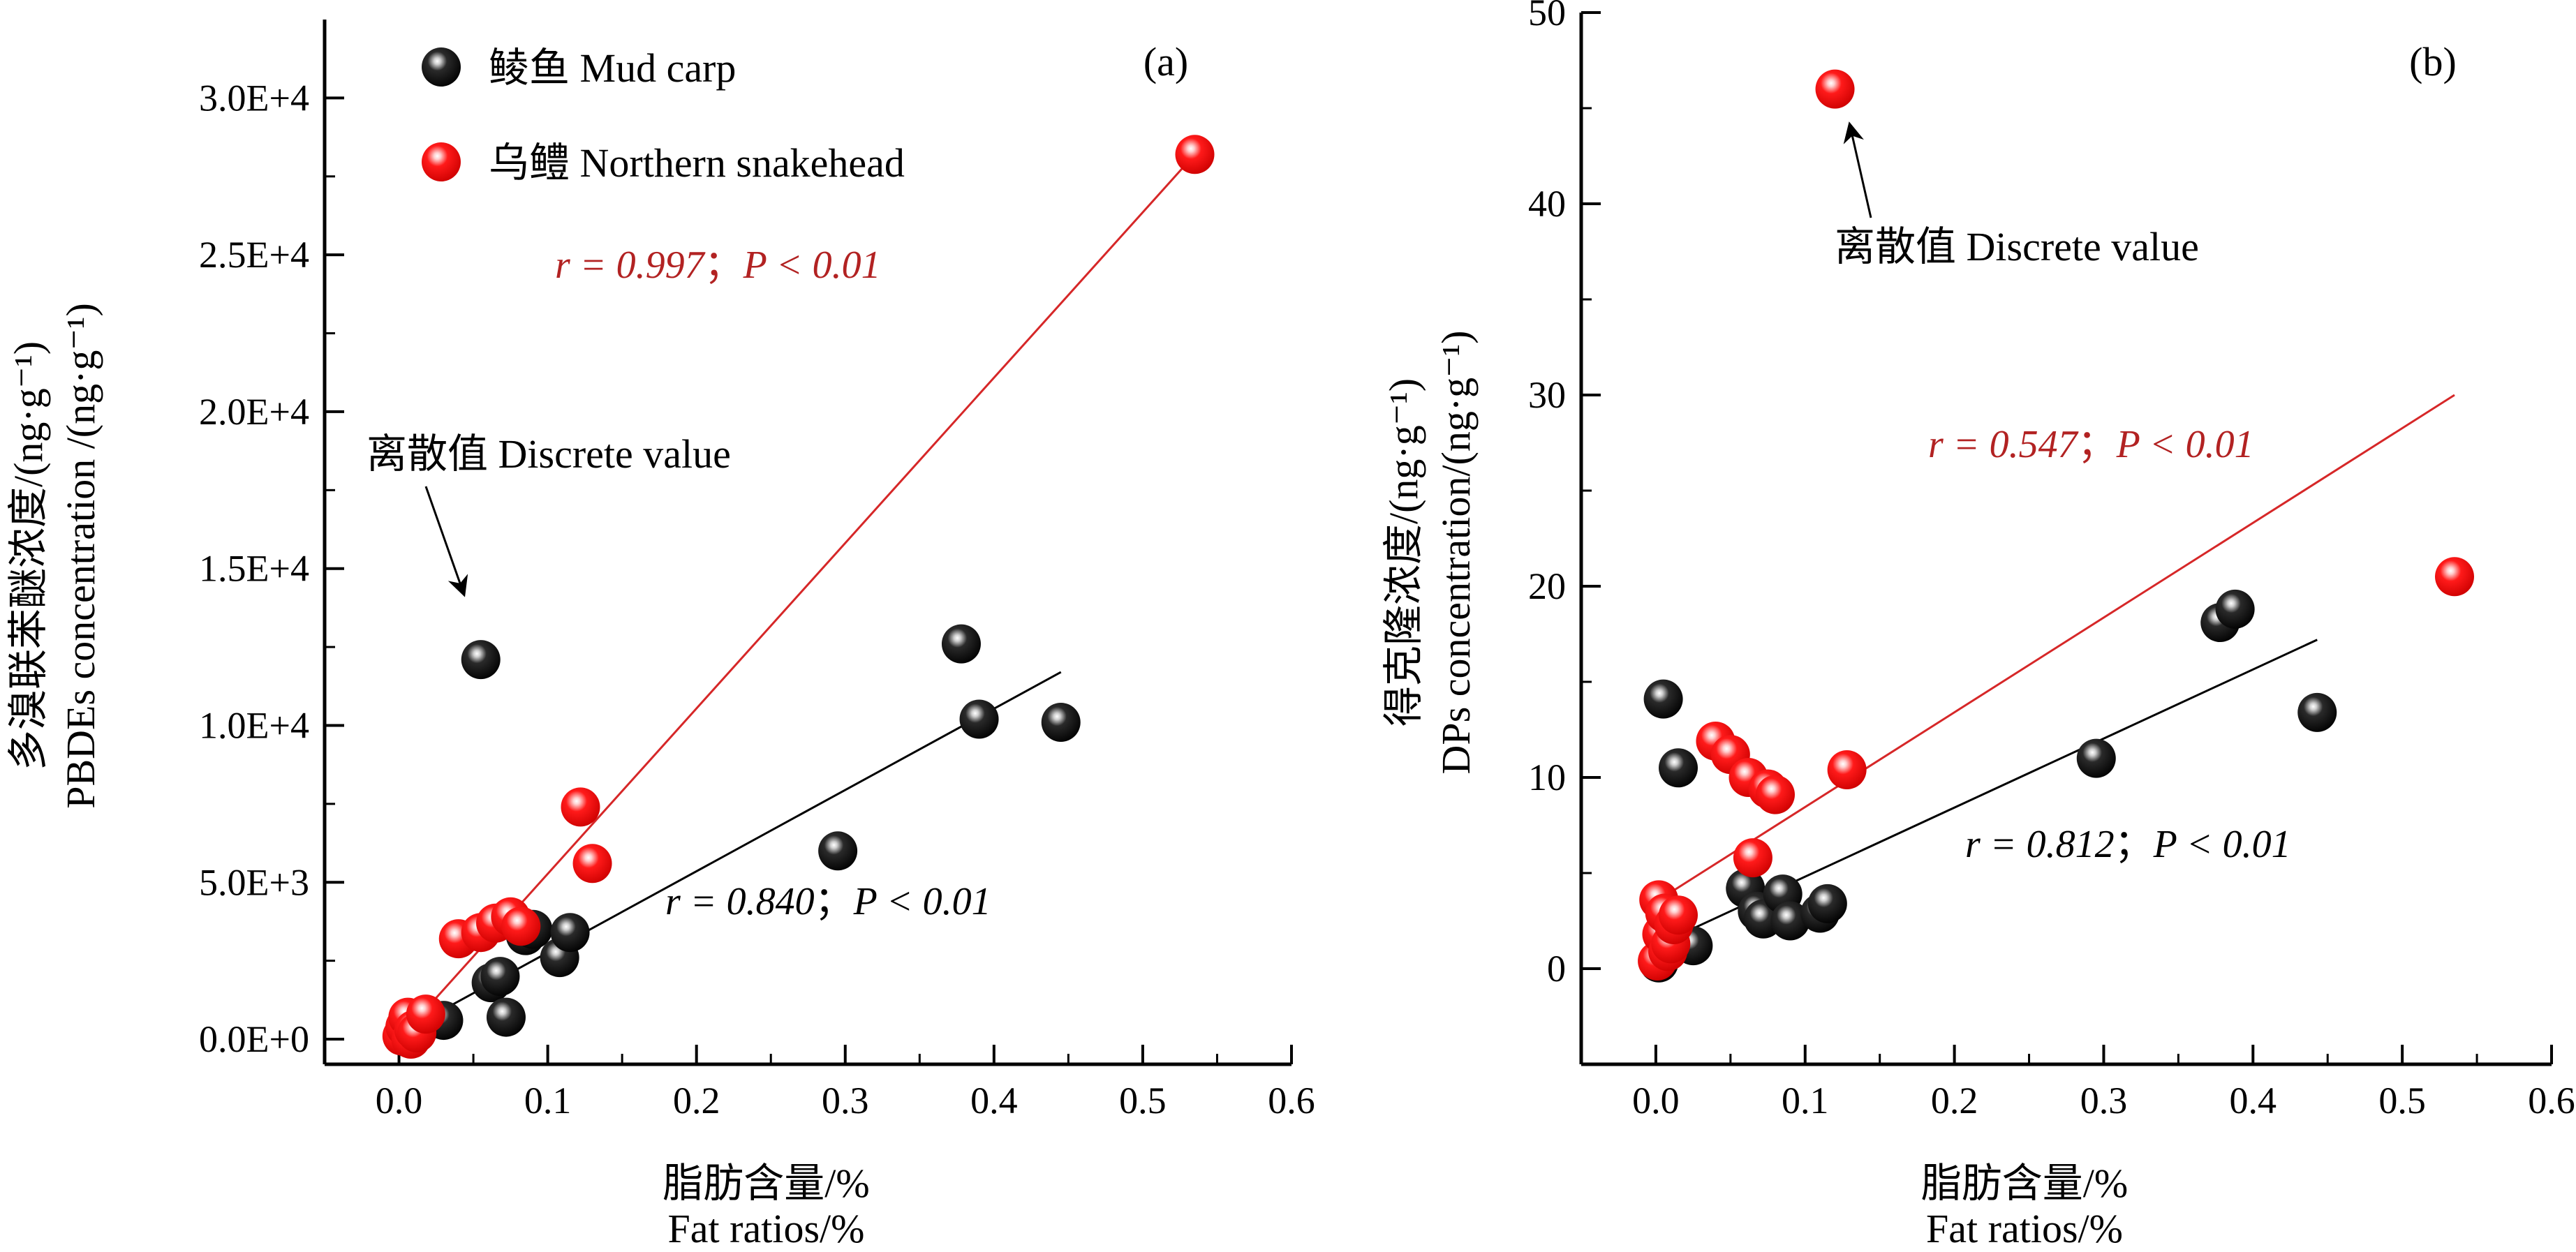  What do you see at coordinates (254, 255) in the screenshot?
I see `y-tick-label: 2.5E+4` at bounding box center [254, 255].